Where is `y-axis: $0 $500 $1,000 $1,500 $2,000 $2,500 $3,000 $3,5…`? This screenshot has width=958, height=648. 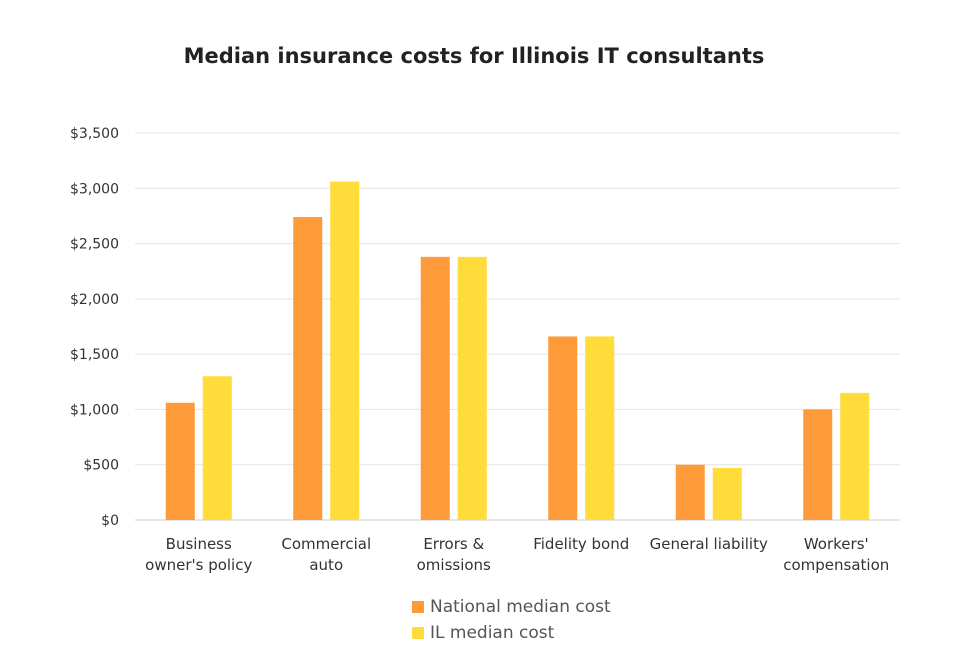
y-axis: $0 $500 $1,000 $1,500 $2,000 $2,500 $3,000 $3,5… is located at coordinates (94, 327).